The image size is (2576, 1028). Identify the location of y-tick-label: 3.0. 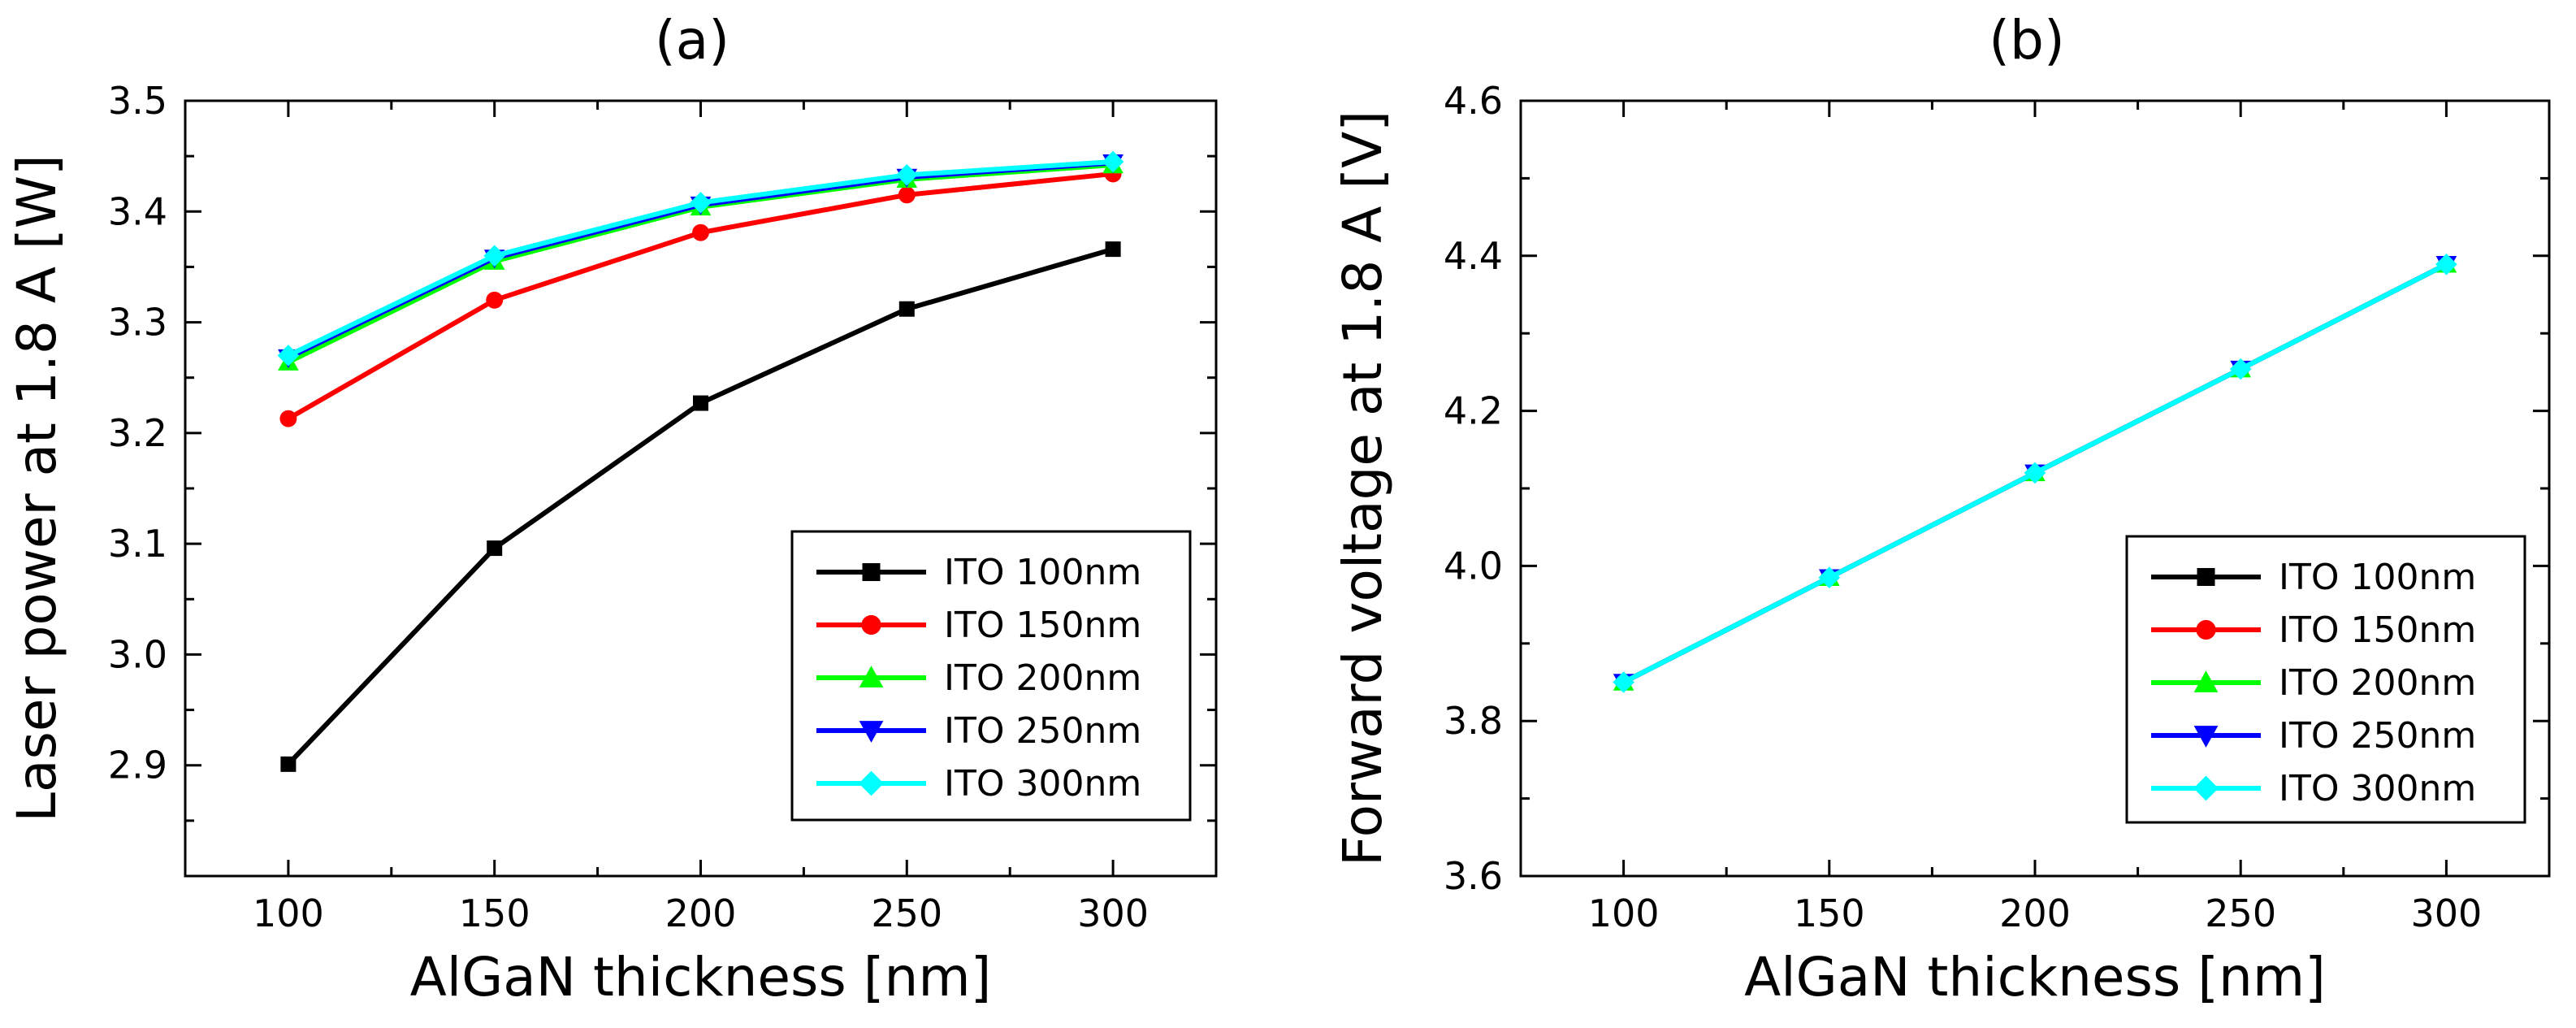
(137, 654).